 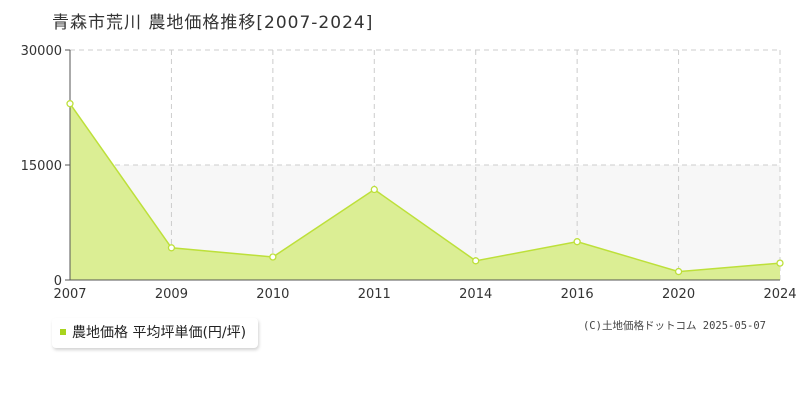 What do you see at coordinates (159, 333) in the screenshot?
I see `legend-label: 農地価格 平均坪単価(円/坪)` at bounding box center [159, 333].